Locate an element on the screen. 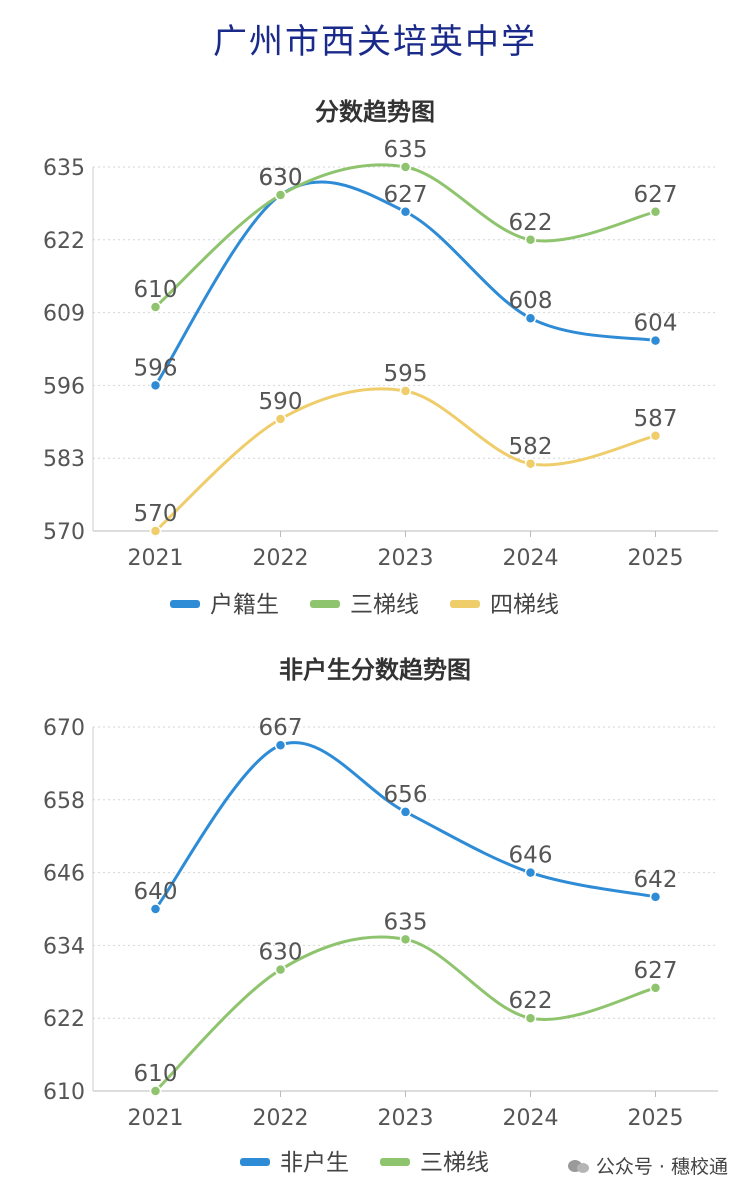 This screenshot has width=750, height=1198. legend-label: 四梯线 is located at coordinates (524, 605).